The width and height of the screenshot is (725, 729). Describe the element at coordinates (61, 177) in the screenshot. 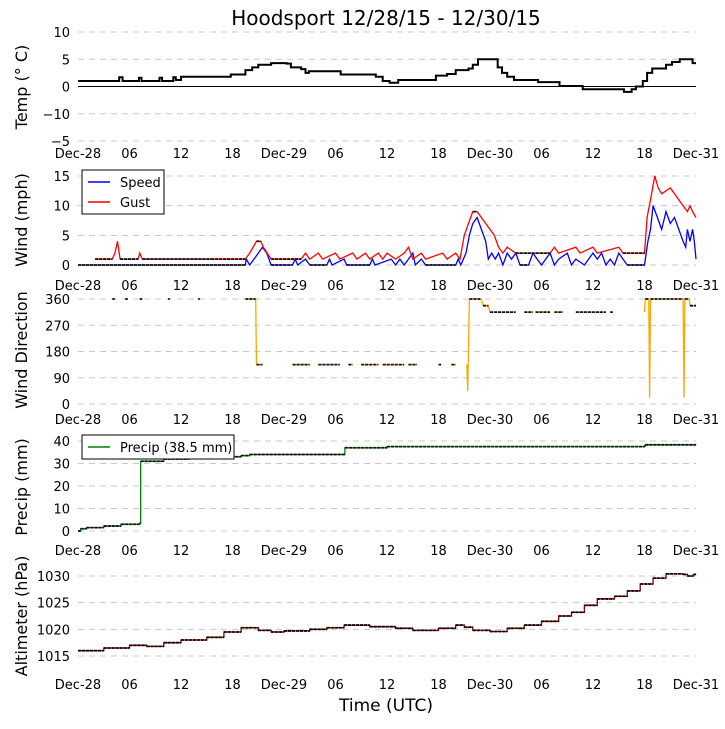

I see `y-tick-label: 15` at that location.